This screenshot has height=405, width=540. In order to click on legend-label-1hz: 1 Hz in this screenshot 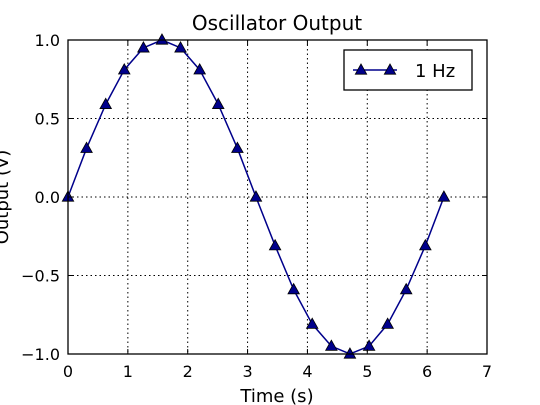, I will do `click(435, 71)`.